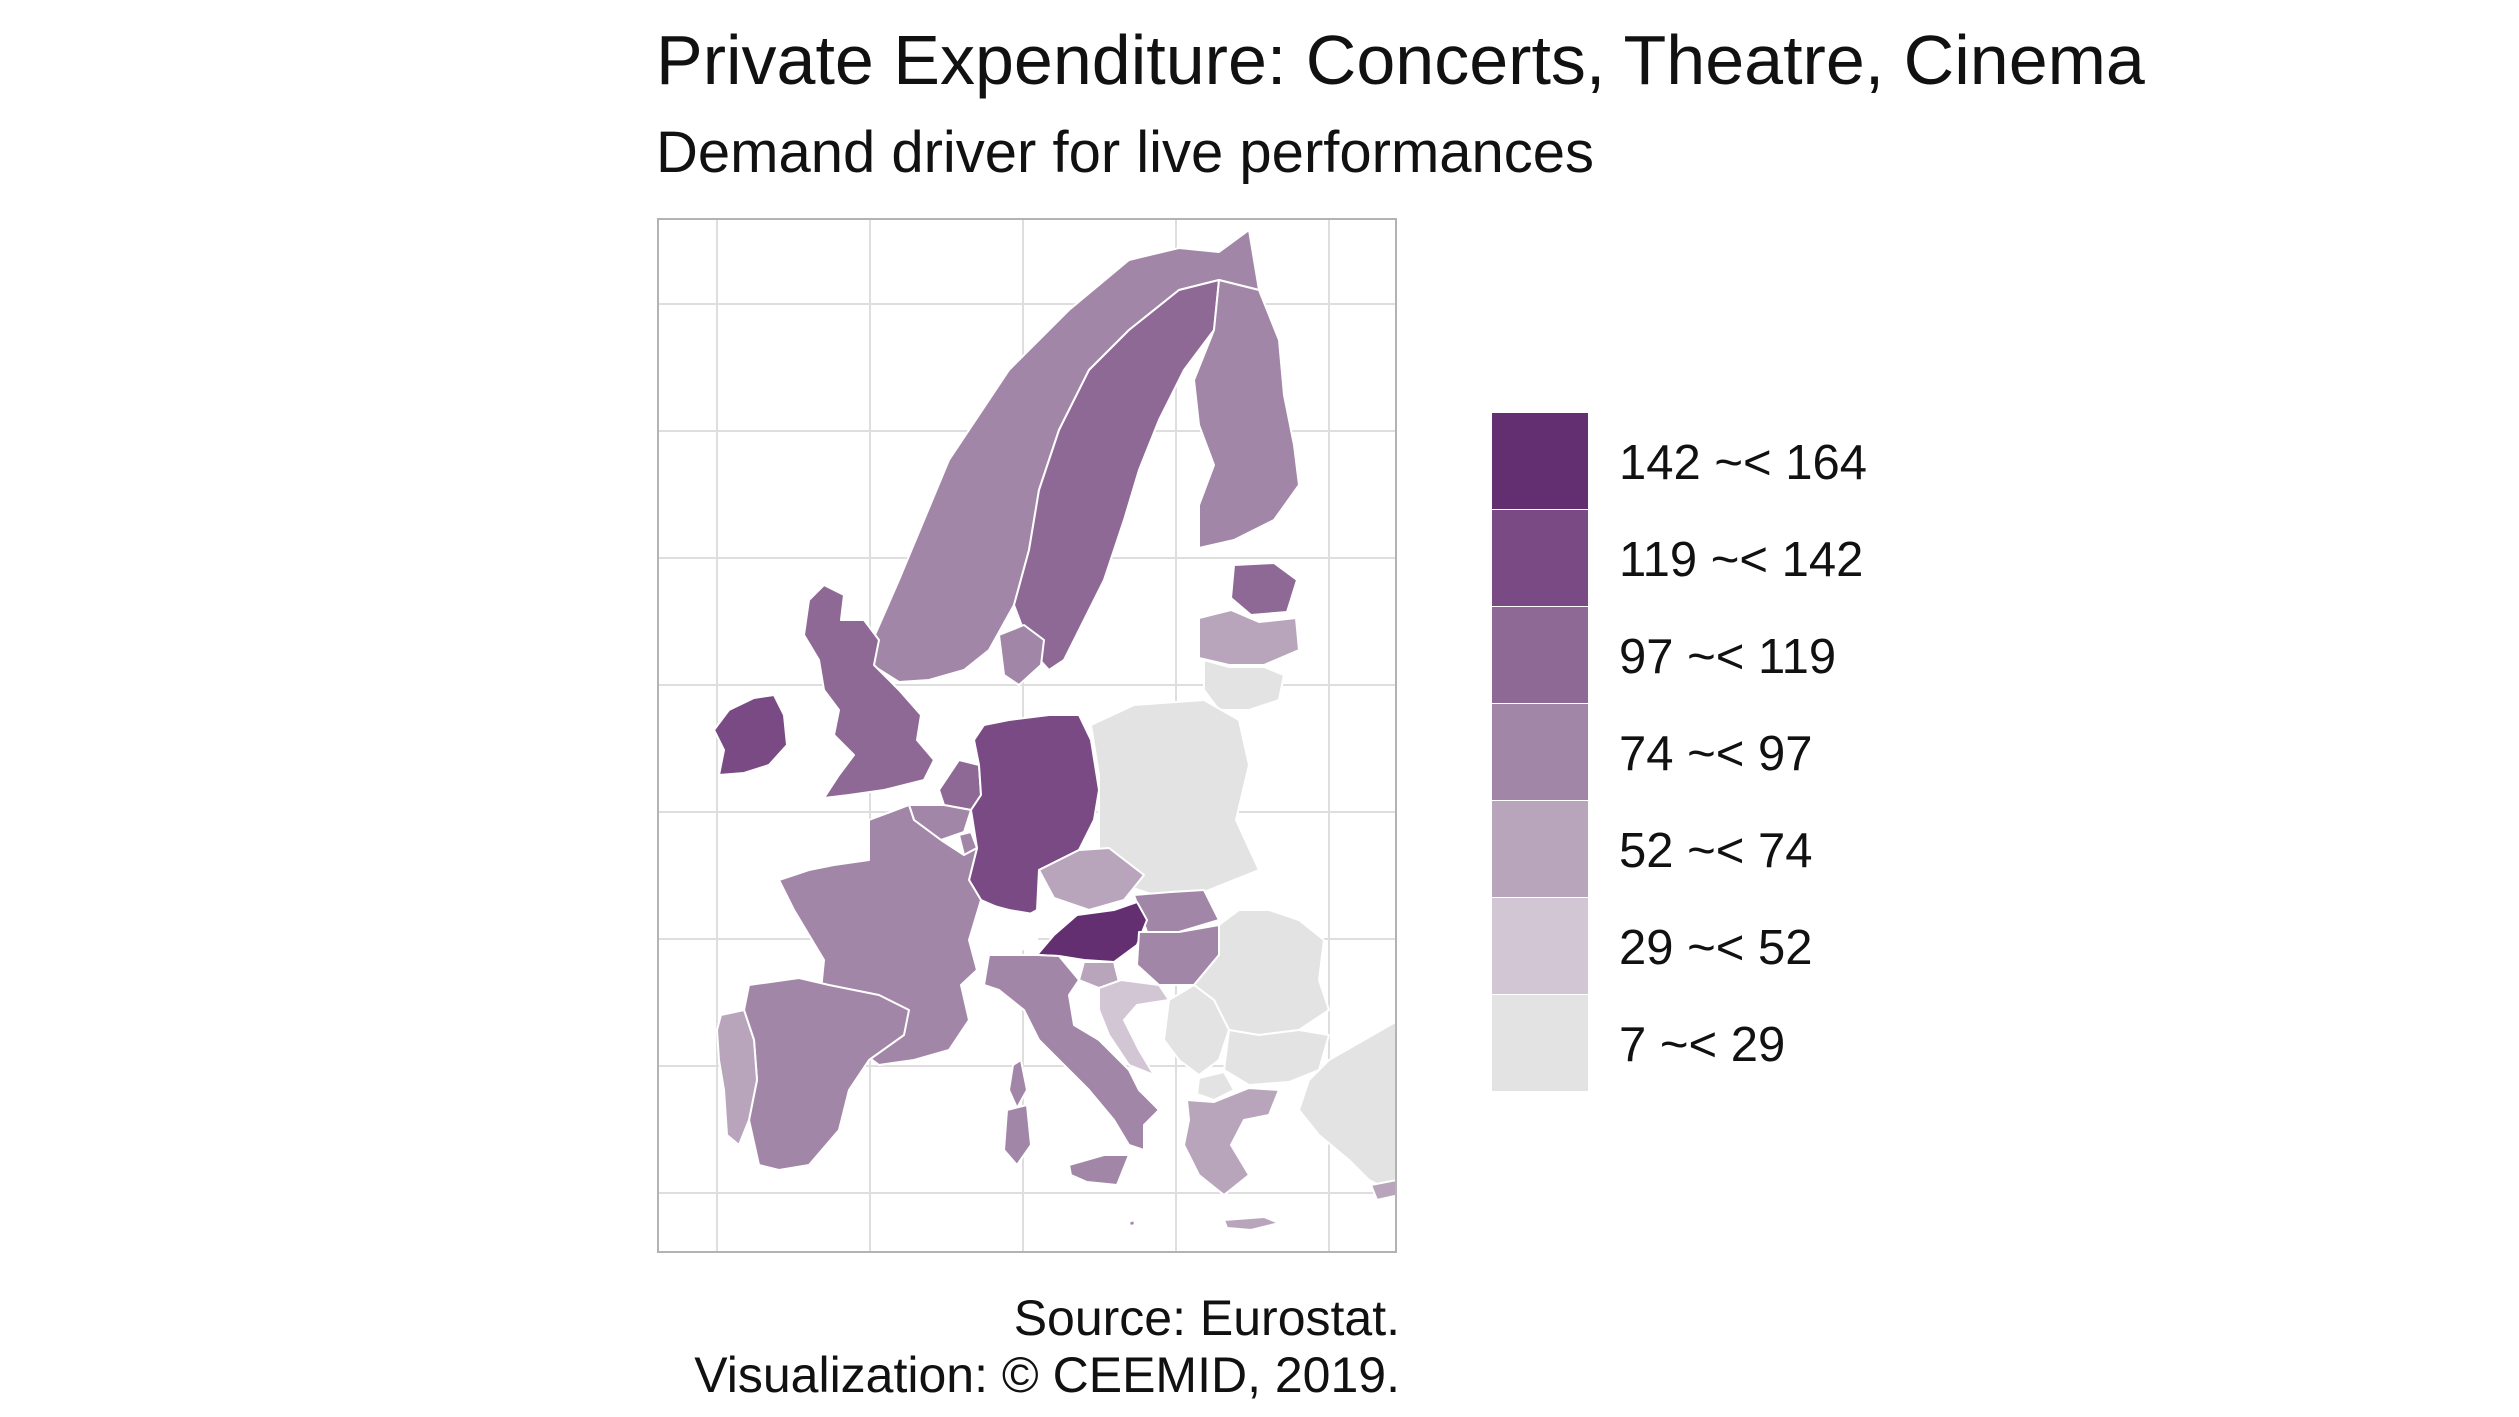  What do you see at coordinates (1047, 1375) in the screenshot?
I see `caption-credit: Visualization: © CEEMID, 2019.` at bounding box center [1047, 1375].